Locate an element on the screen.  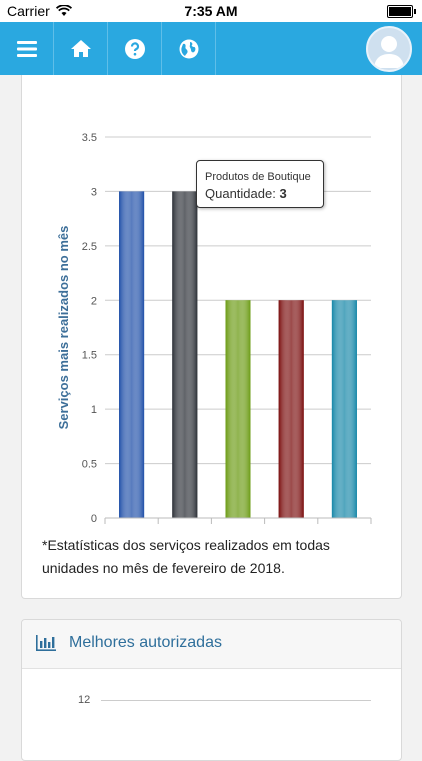
tooltip-quantity-label: Quantidade: is located at coordinates (240, 193).